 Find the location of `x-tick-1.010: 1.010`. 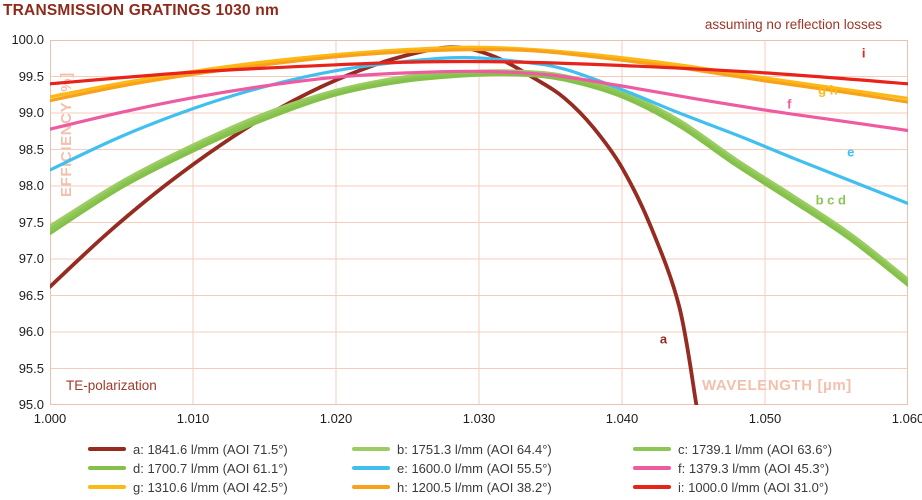

x-tick-1.010: 1.010 is located at coordinates (193, 418).